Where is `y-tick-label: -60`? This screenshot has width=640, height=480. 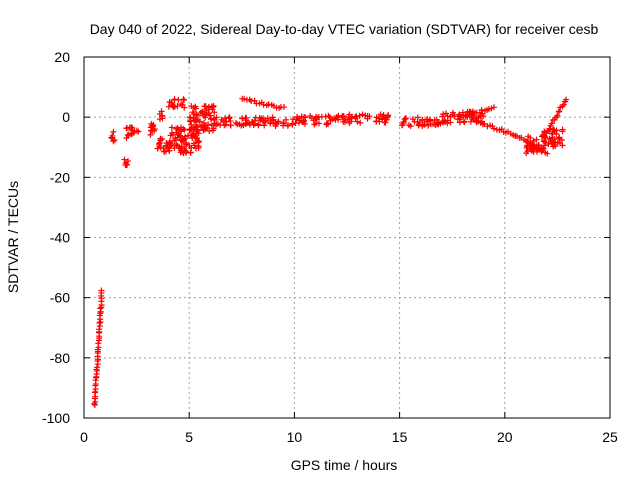
y-tick-label: -60 is located at coordinates (60, 298).